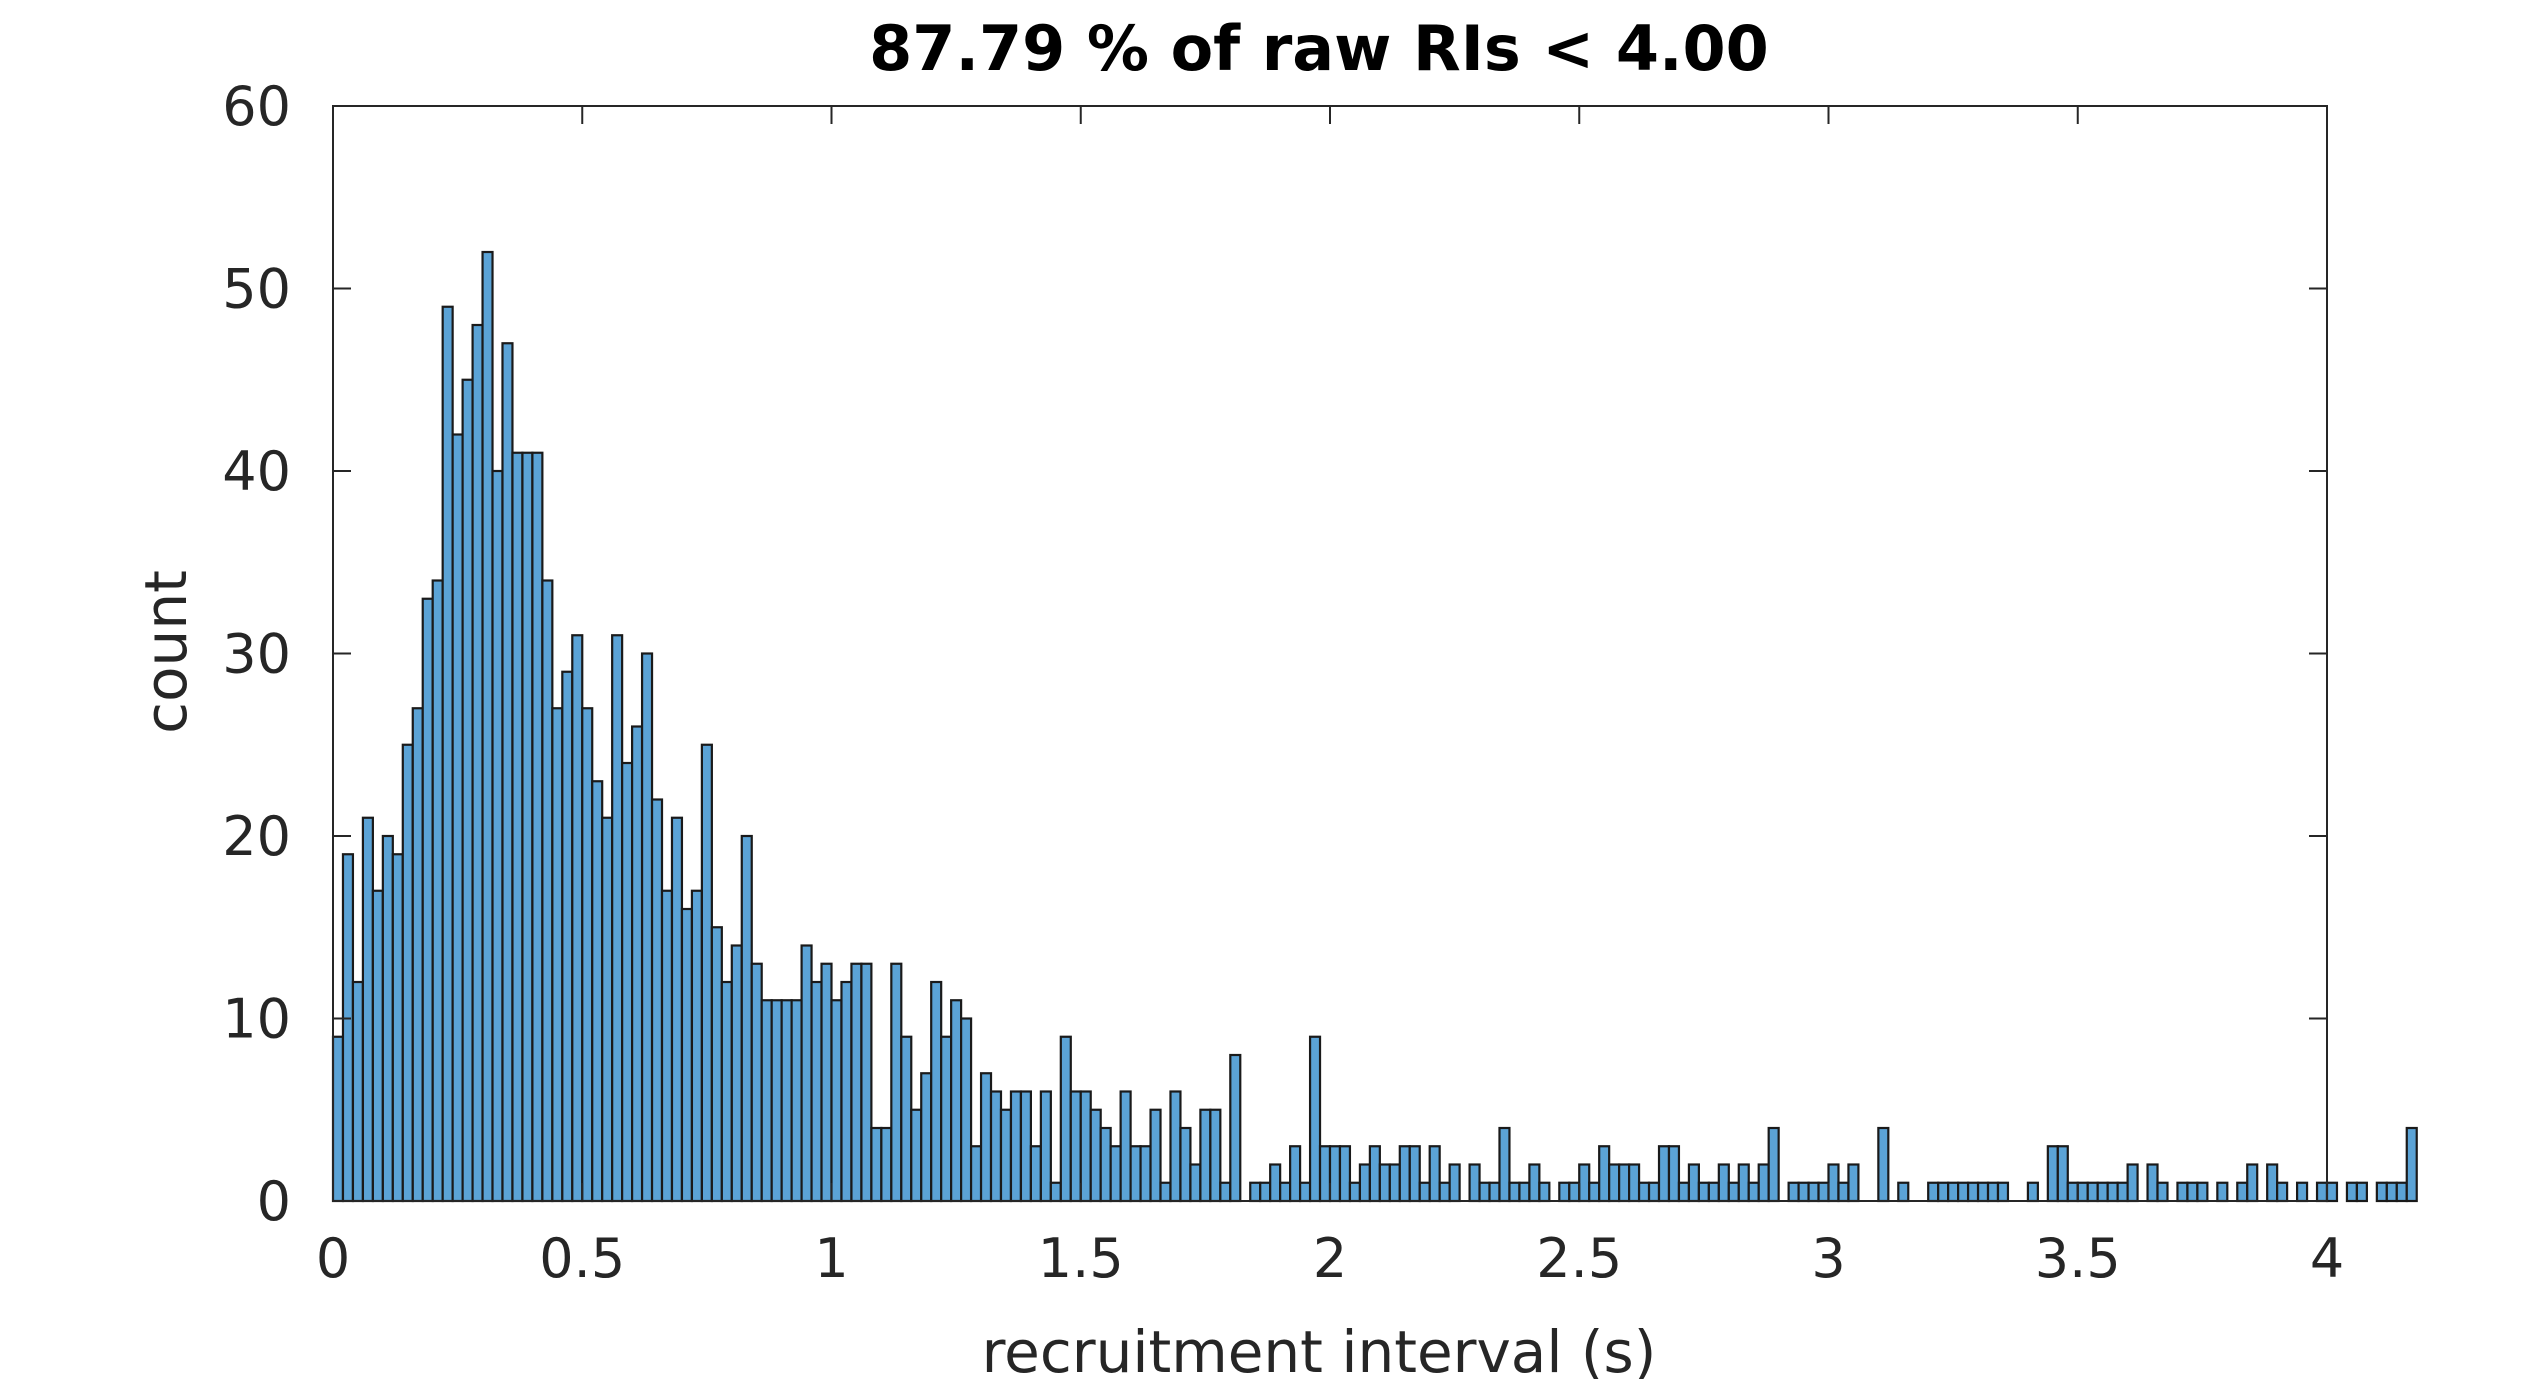 The image size is (2533, 1384). I want to click on x-tick-label: 2, so click(1330, 1258).